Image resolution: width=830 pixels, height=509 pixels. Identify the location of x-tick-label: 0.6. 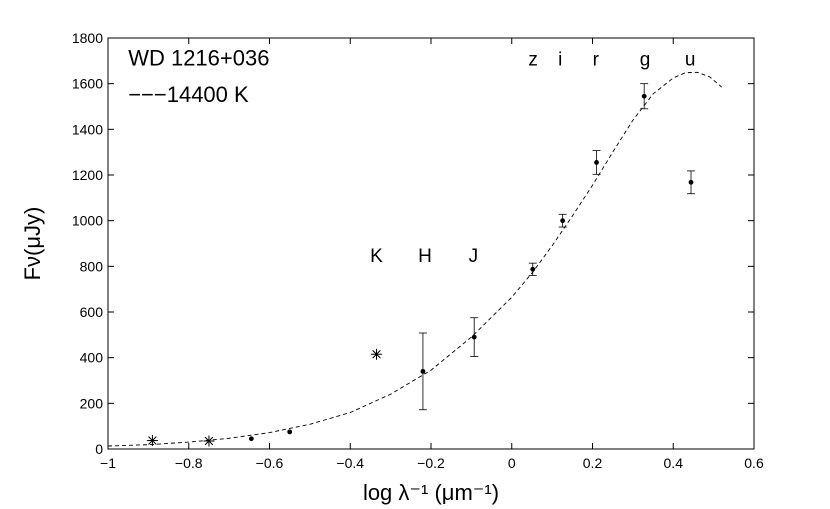
(754, 463).